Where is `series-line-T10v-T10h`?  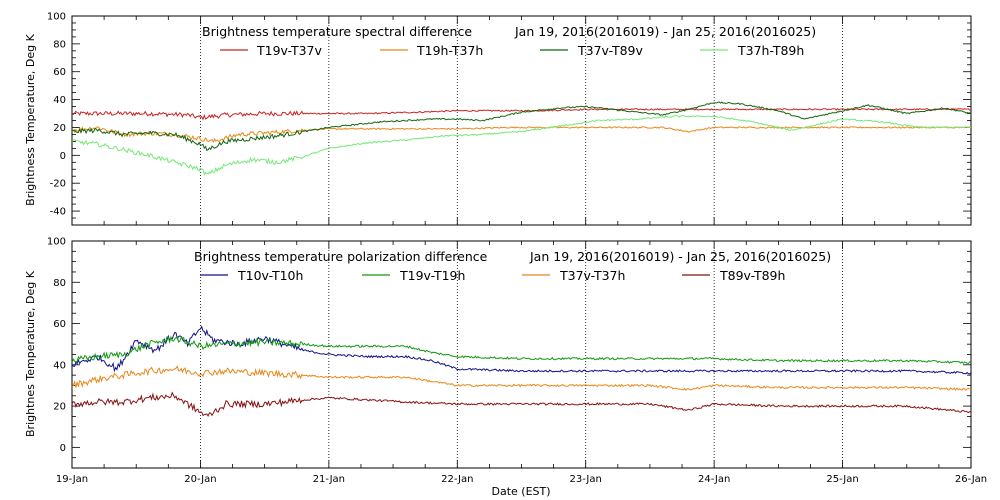 series-line-T10v-T10h is located at coordinates (521, 350).